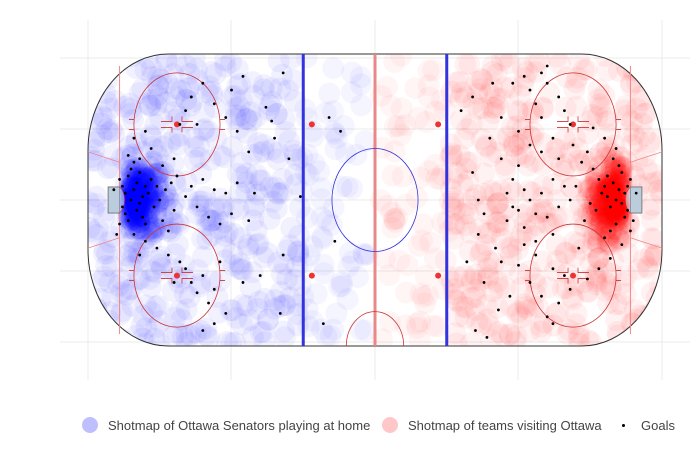  I want to click on legend-item-visitors: Shotmap of teams visiting Ottawa, so click(492, 425).